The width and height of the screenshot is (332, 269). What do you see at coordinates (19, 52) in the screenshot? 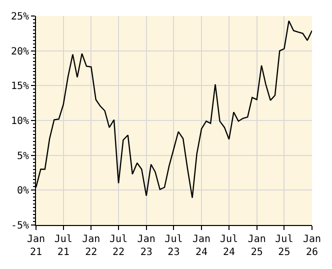
I see `y-tick-label: 20%` at bounding box center [19, 52].